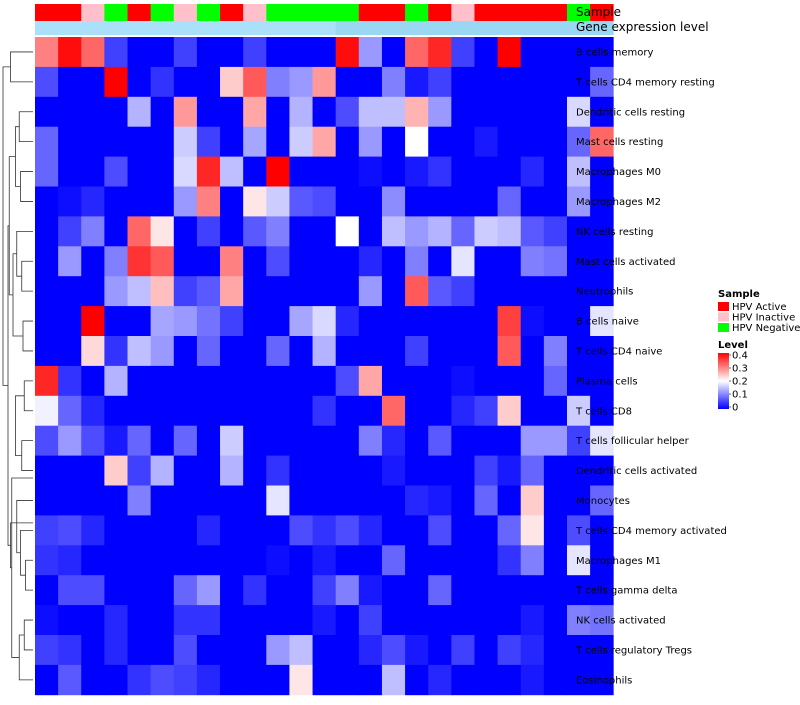 The height and width of the screenshot is (705, 800). What do you see at coordinates (603, 411) in the screenshot?
I see `row-label: T cells CD8` at bounding box center [603, 411].